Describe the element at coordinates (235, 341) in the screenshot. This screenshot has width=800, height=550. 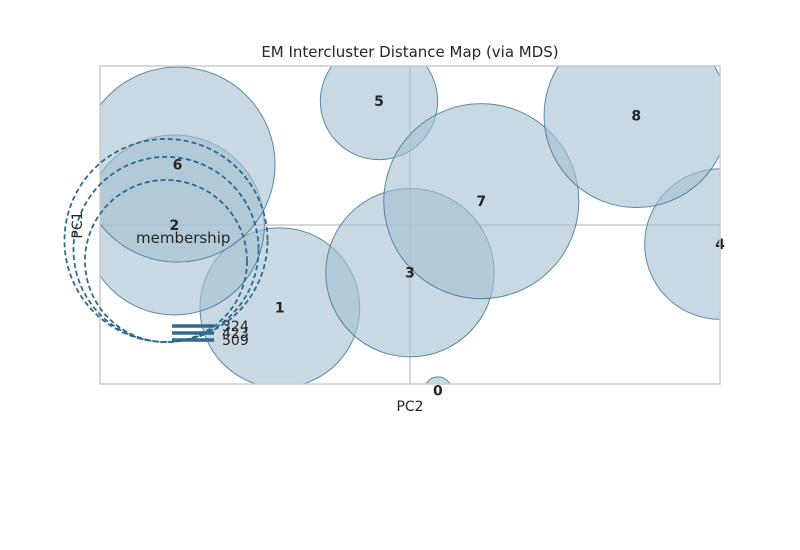
I see `legend-value-509: 509` at that location.